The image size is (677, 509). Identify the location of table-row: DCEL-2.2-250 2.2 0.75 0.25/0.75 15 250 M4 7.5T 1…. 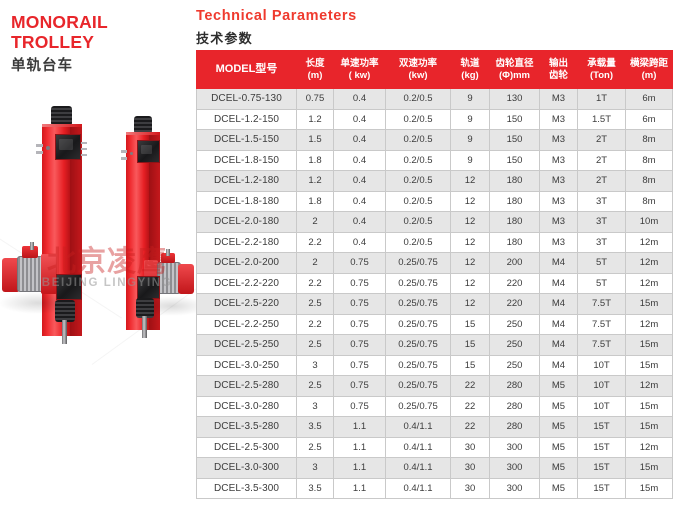
(434, 324).